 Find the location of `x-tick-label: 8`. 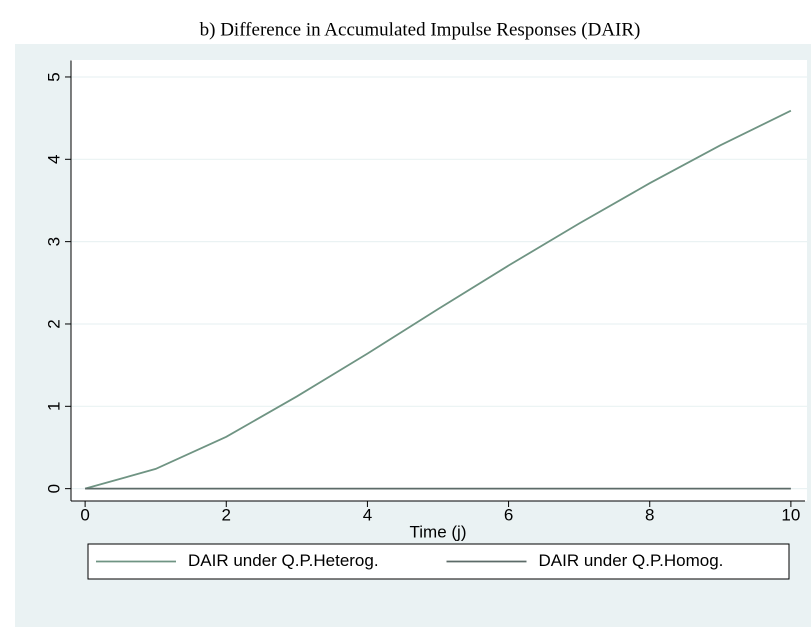

x-tick-label: 8 is located at coordinates (649, 514).